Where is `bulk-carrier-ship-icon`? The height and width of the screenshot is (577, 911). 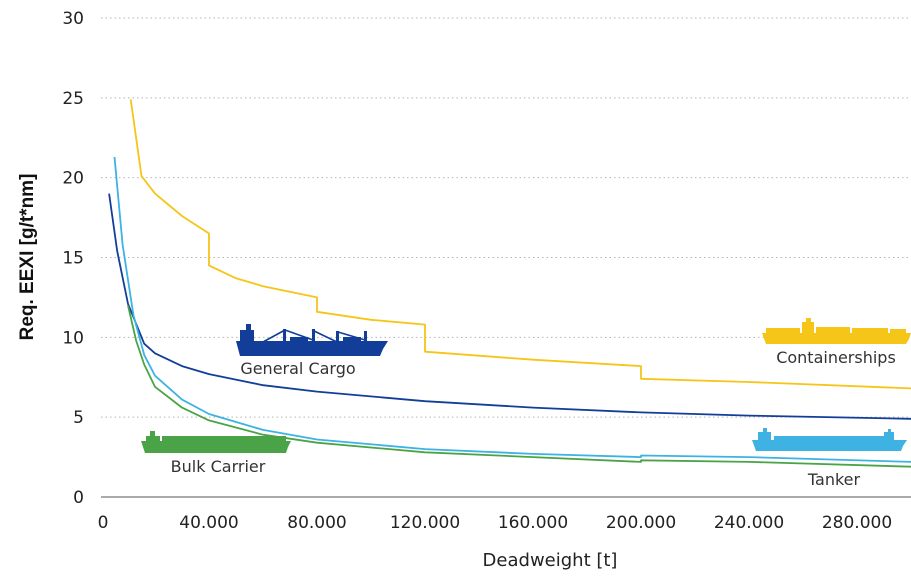
bulk-carrier-ship-icon is located at coordinates (216, 442).